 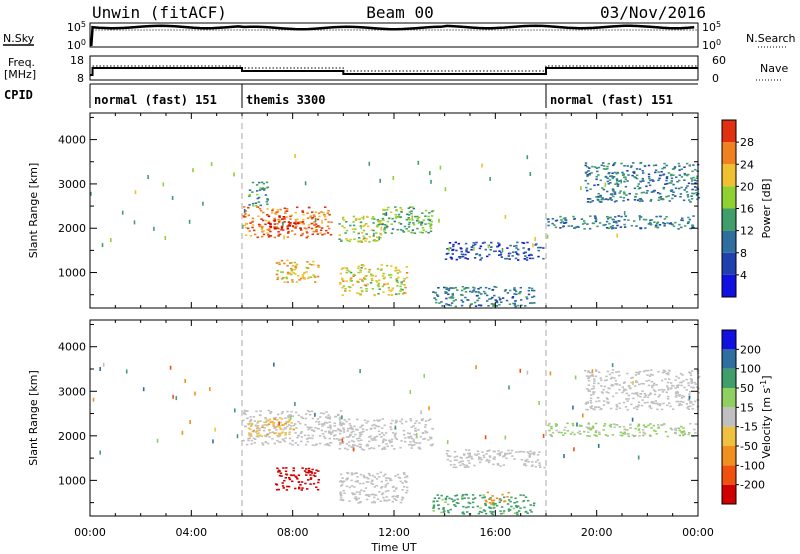 I want to click on x-axis-labels: 00:00 04:00 08:00 12:00 16:00 20:00 00:00, so click(x=394, y=532).